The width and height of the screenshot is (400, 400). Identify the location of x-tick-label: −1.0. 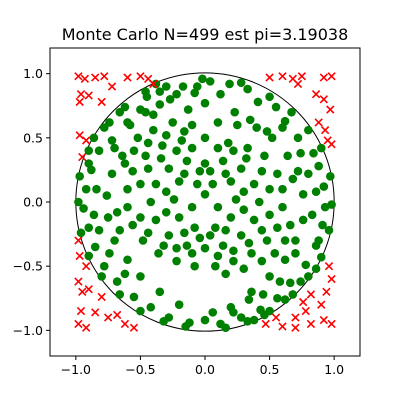
(76, 369).